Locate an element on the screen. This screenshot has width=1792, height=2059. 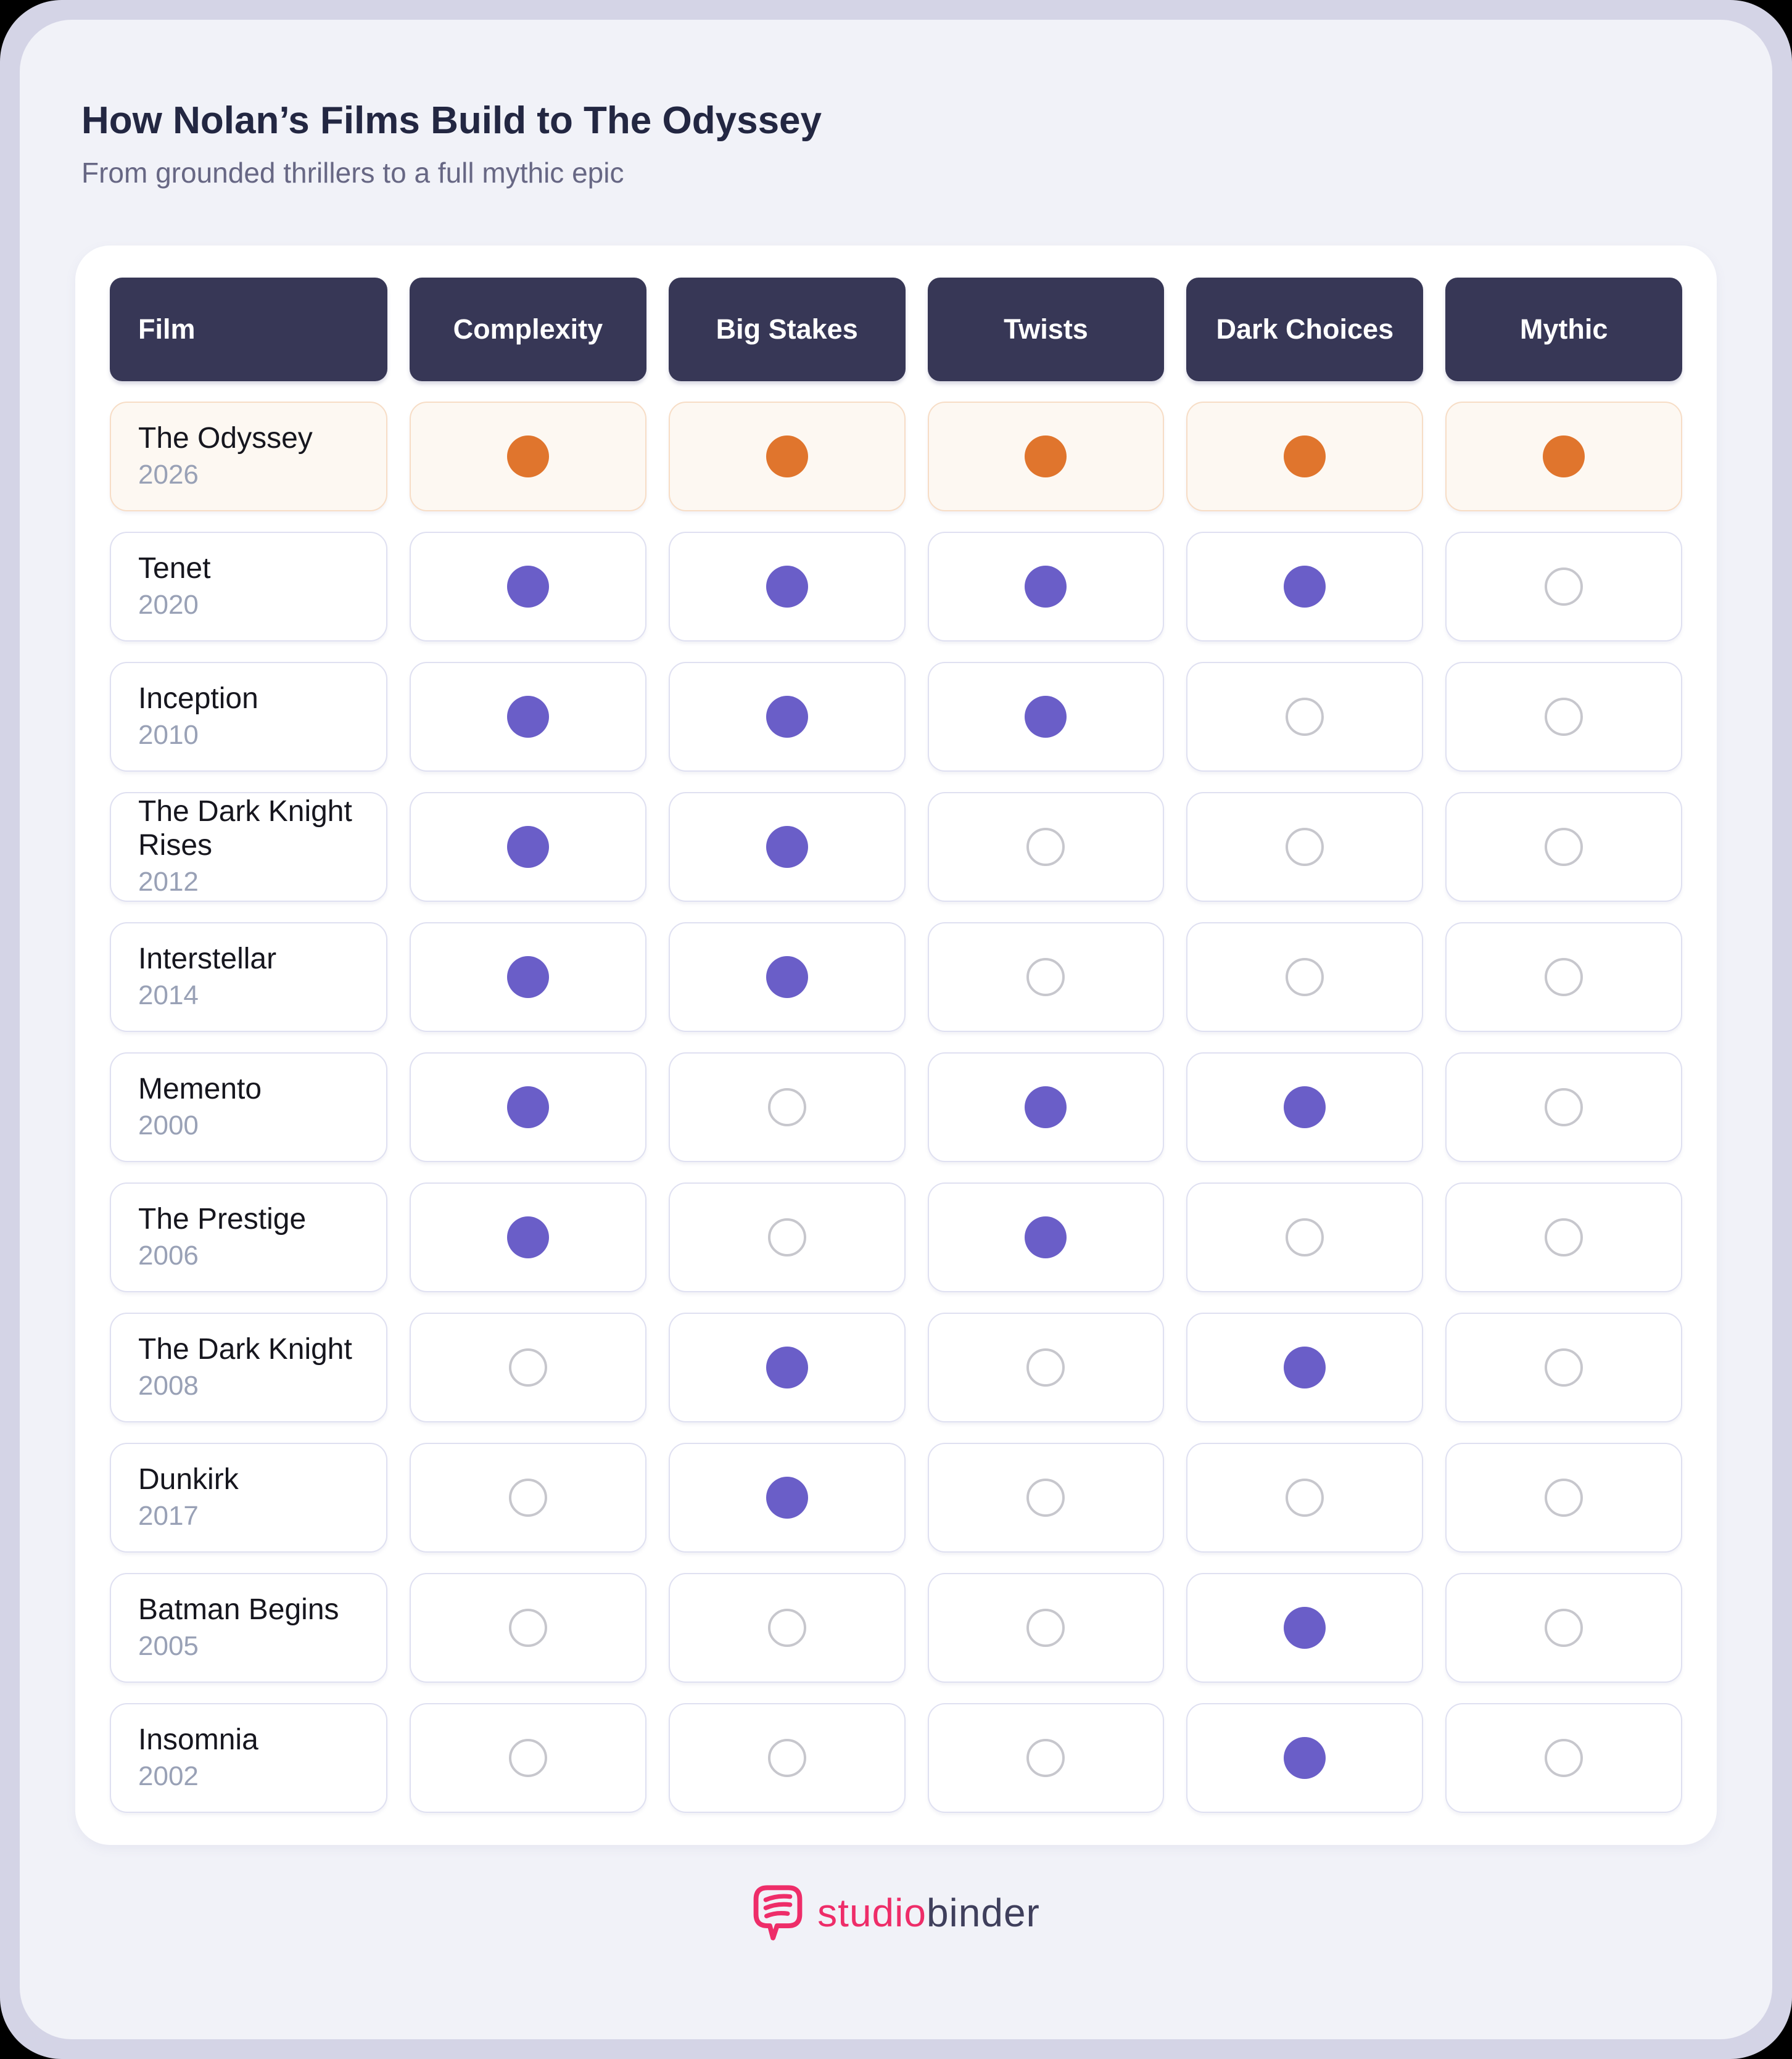
film-name: The Prestige is located at coordinates (223, 1219).